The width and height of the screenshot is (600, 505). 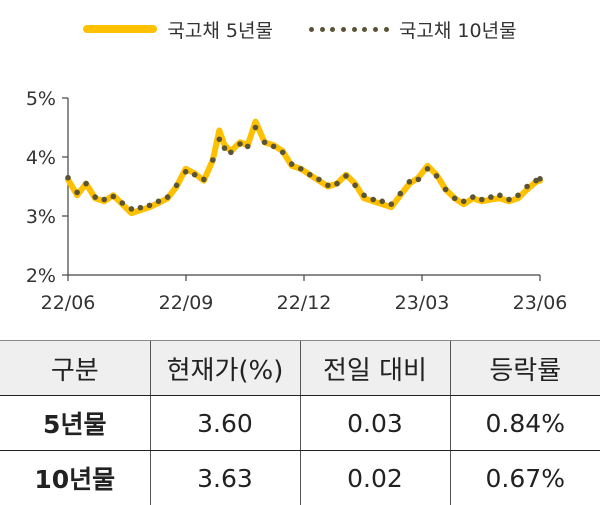 What do you see at coordinates (186, 303) in the screenshot?
I see `x-tick-label: 22/09` at bounding box center [186, 303].